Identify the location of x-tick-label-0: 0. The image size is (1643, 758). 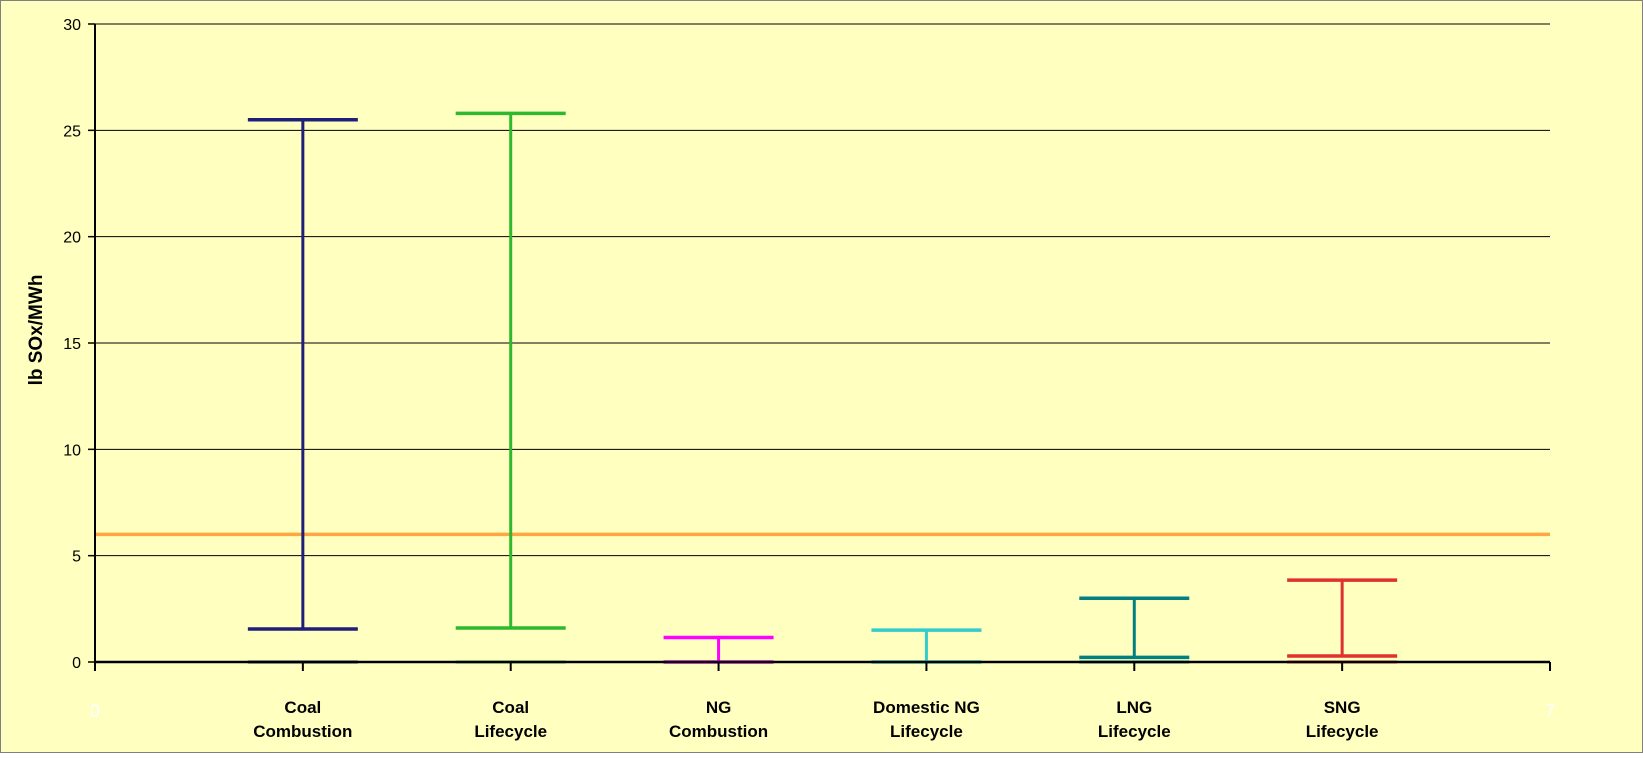
(95, 711).